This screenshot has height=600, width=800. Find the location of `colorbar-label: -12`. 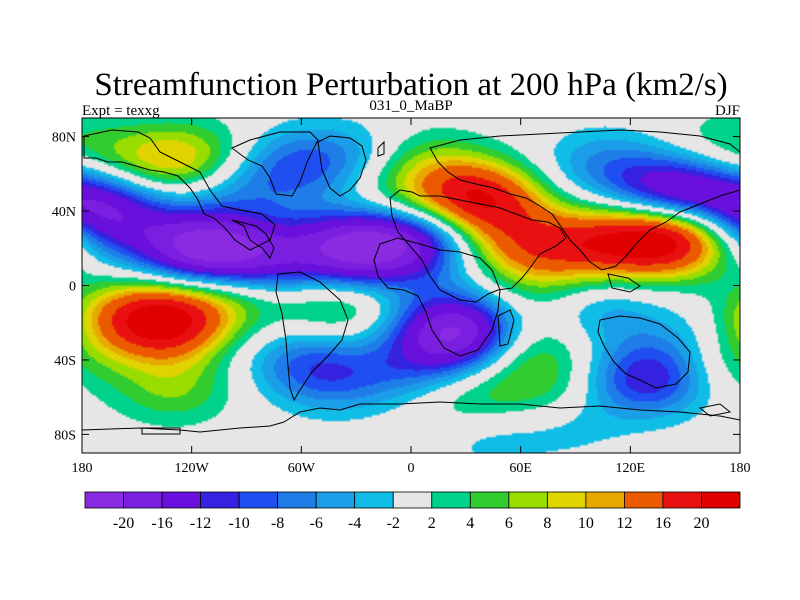

colorbar-label: -12 is located at coordinates (200, 523).